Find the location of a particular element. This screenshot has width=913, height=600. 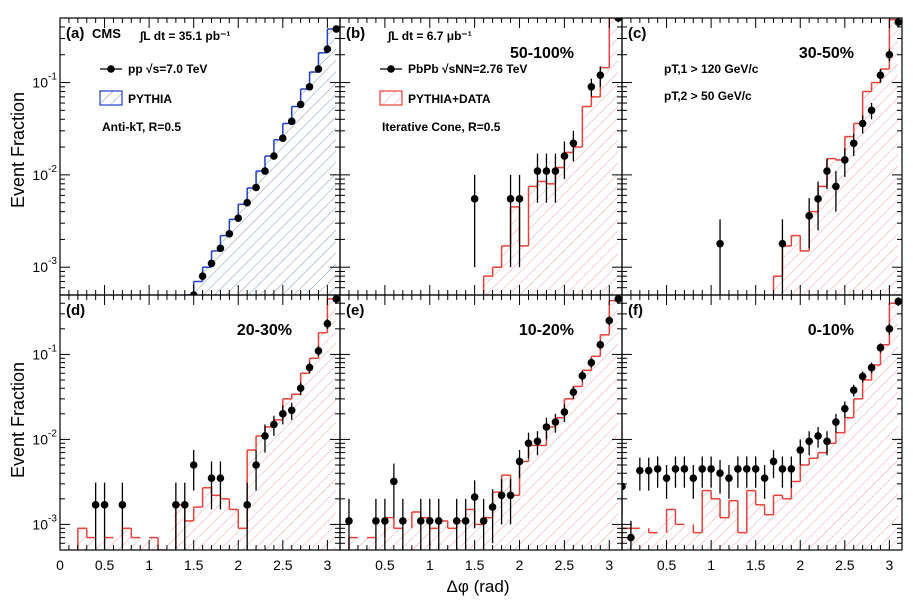

hist-series is located at coordinates (207, 424).